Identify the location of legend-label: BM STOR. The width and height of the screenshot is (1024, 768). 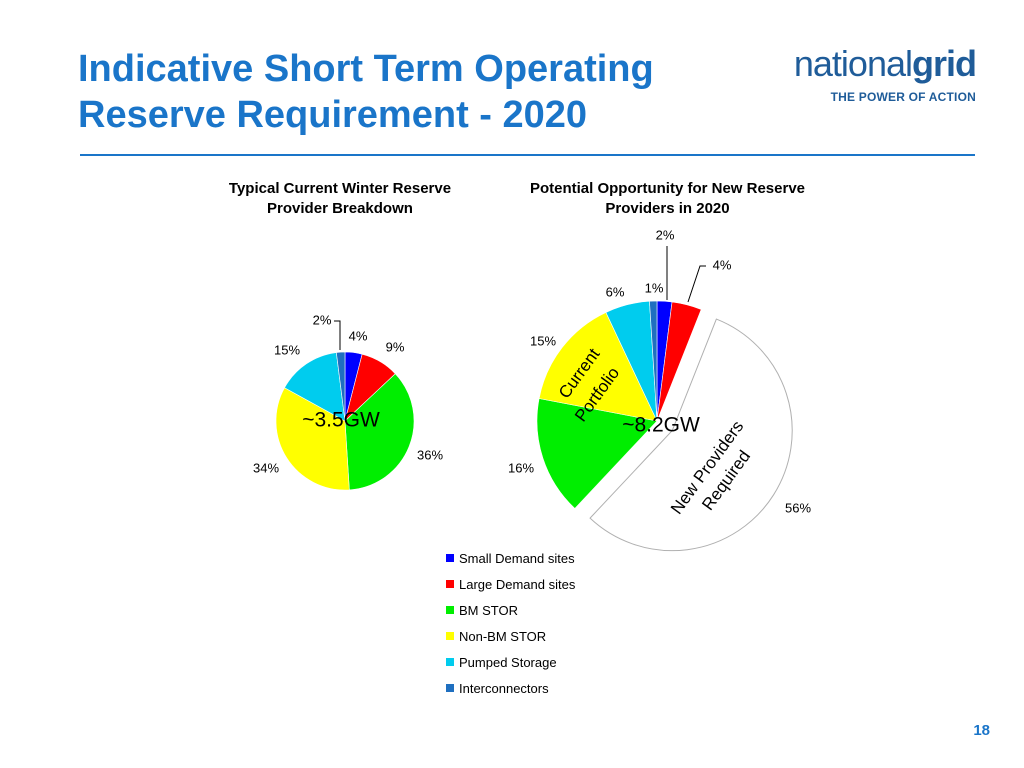
(488, 610).